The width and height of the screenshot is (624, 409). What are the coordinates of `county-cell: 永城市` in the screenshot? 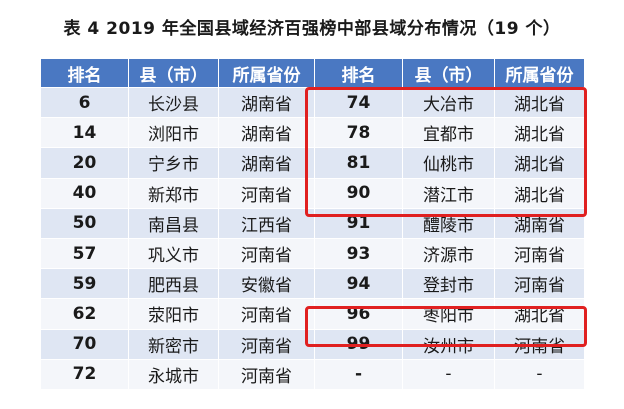 It's located at (173, 374).